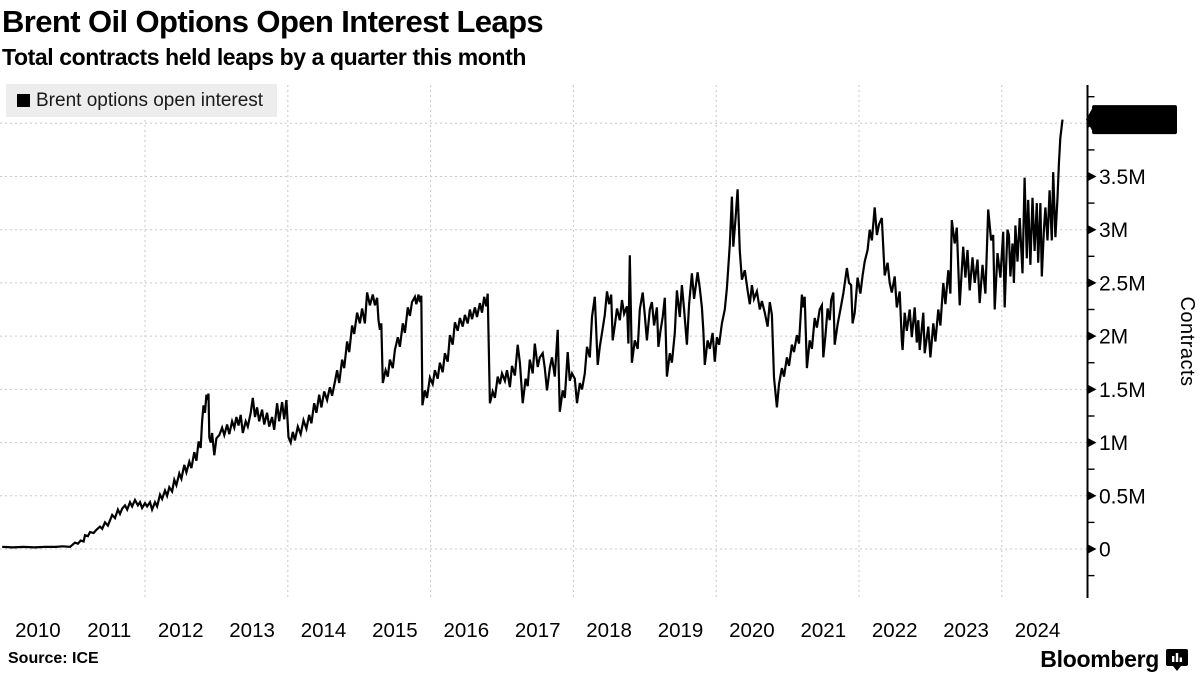 Image resolution: width=1200 pixels, height=675 pixels. Describe the element at coordinates (1122, 496) in the screenshot. I see `y-tick-label: 0.5M` at that location.